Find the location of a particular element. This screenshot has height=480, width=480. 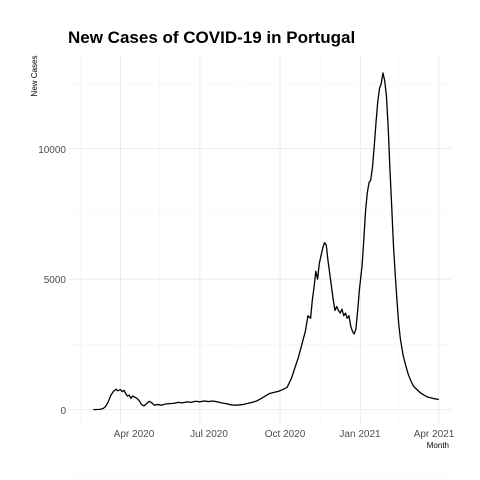

x-tick-label: Apr 2020 is located at coordinates (134, 434).